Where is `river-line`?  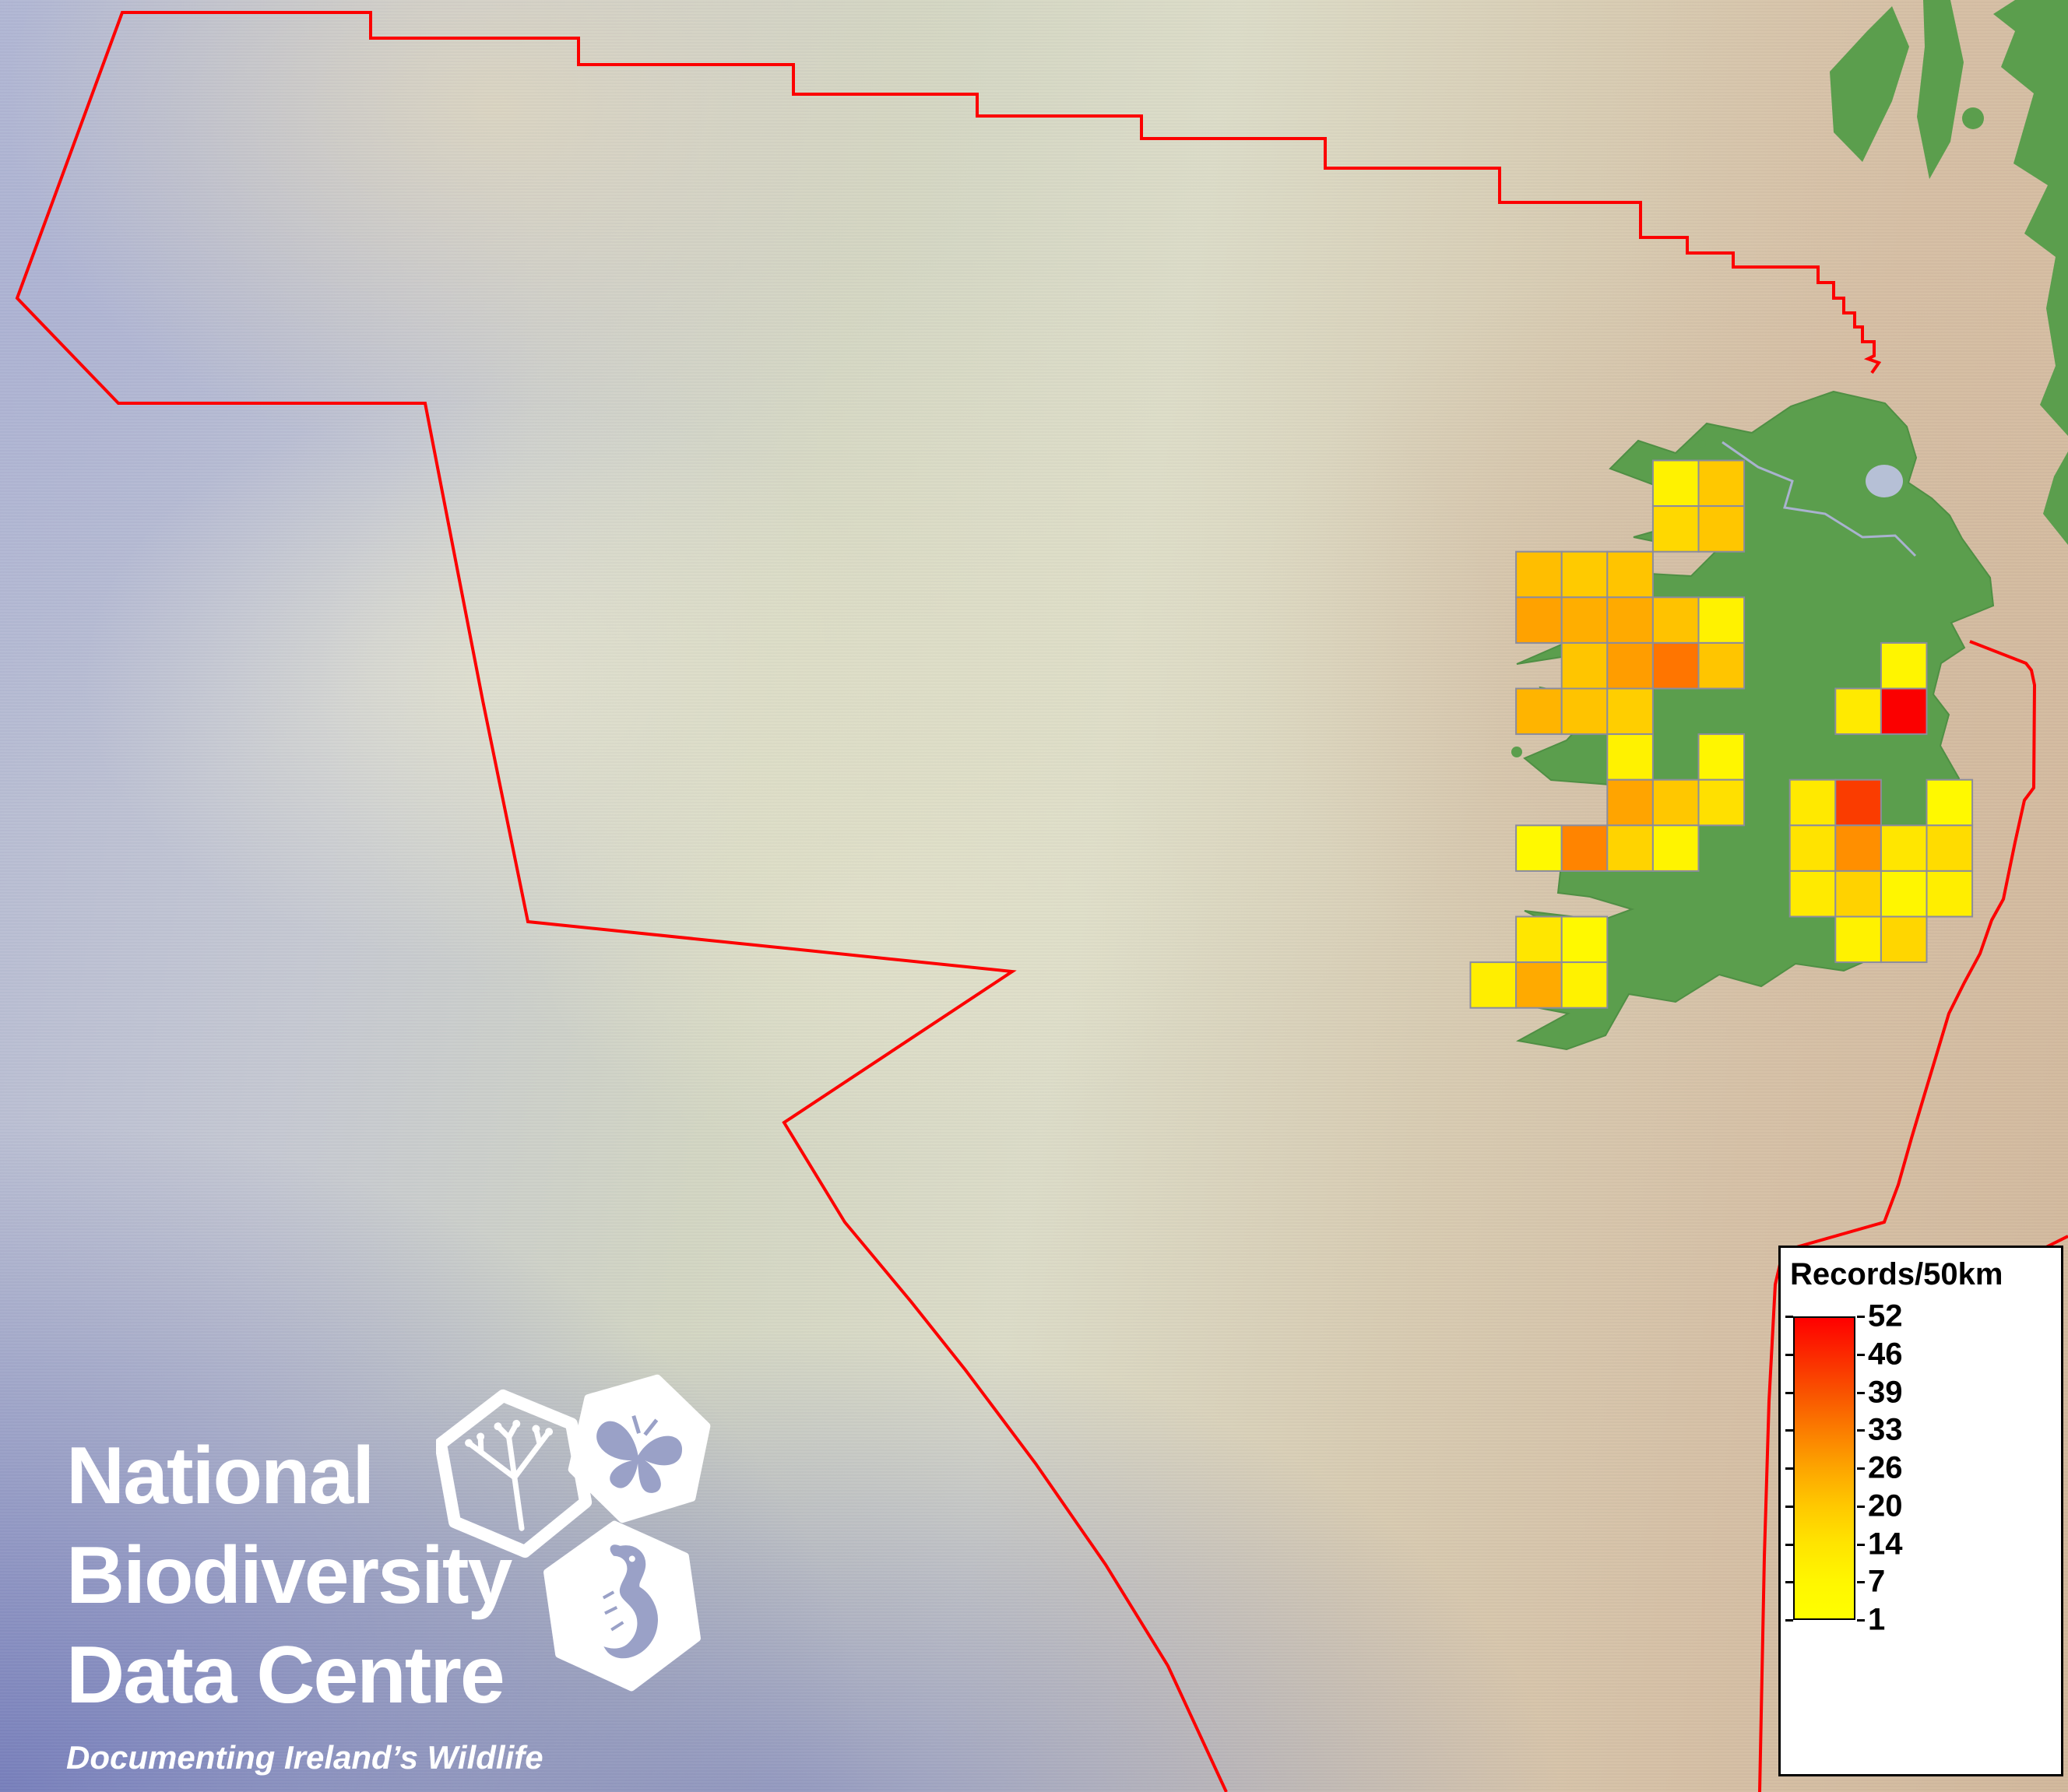
river-line is located at coordinates (1820, 499).